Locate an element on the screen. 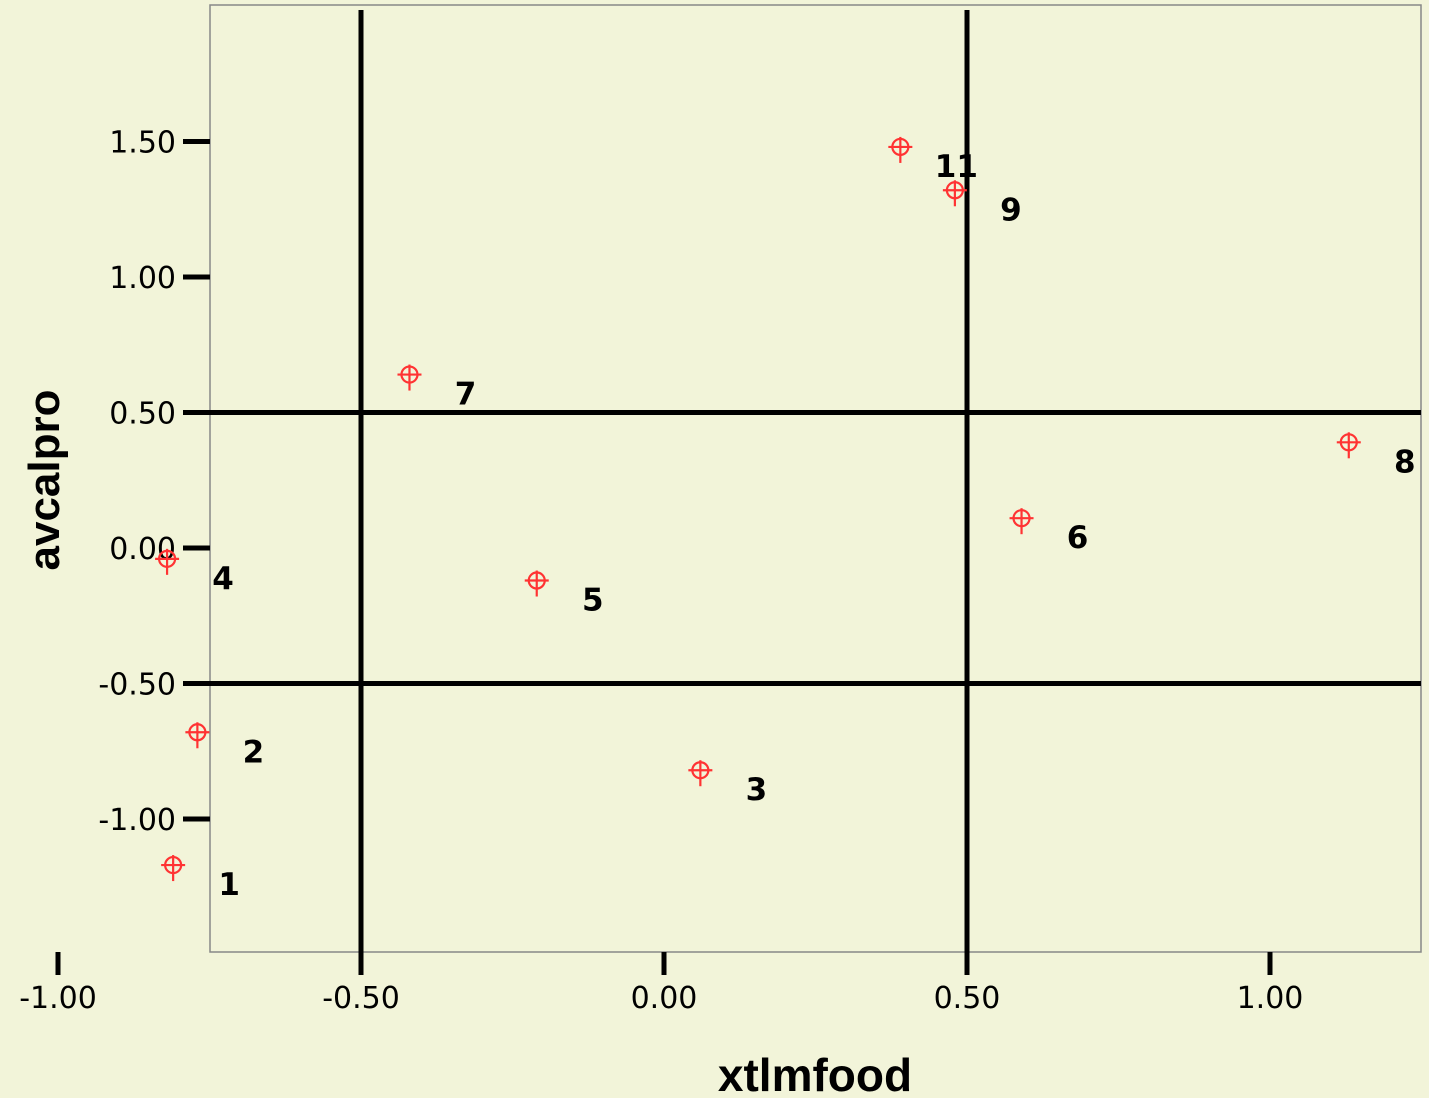  point-label: 4 is located at coordinates (223, 579).